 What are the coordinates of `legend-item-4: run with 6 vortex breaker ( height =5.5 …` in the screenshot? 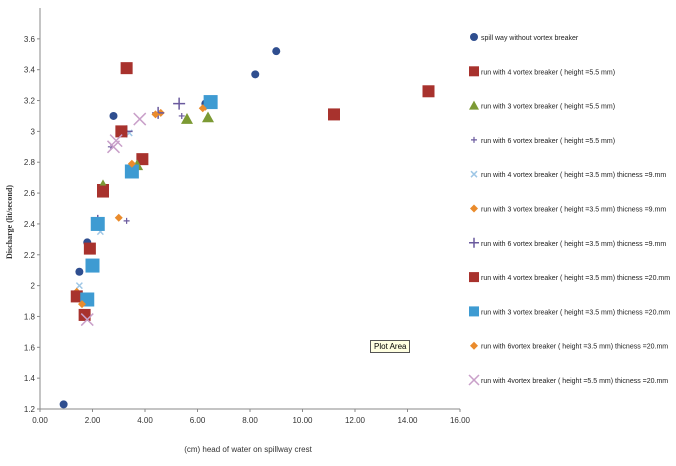 It's located at (543, 140).